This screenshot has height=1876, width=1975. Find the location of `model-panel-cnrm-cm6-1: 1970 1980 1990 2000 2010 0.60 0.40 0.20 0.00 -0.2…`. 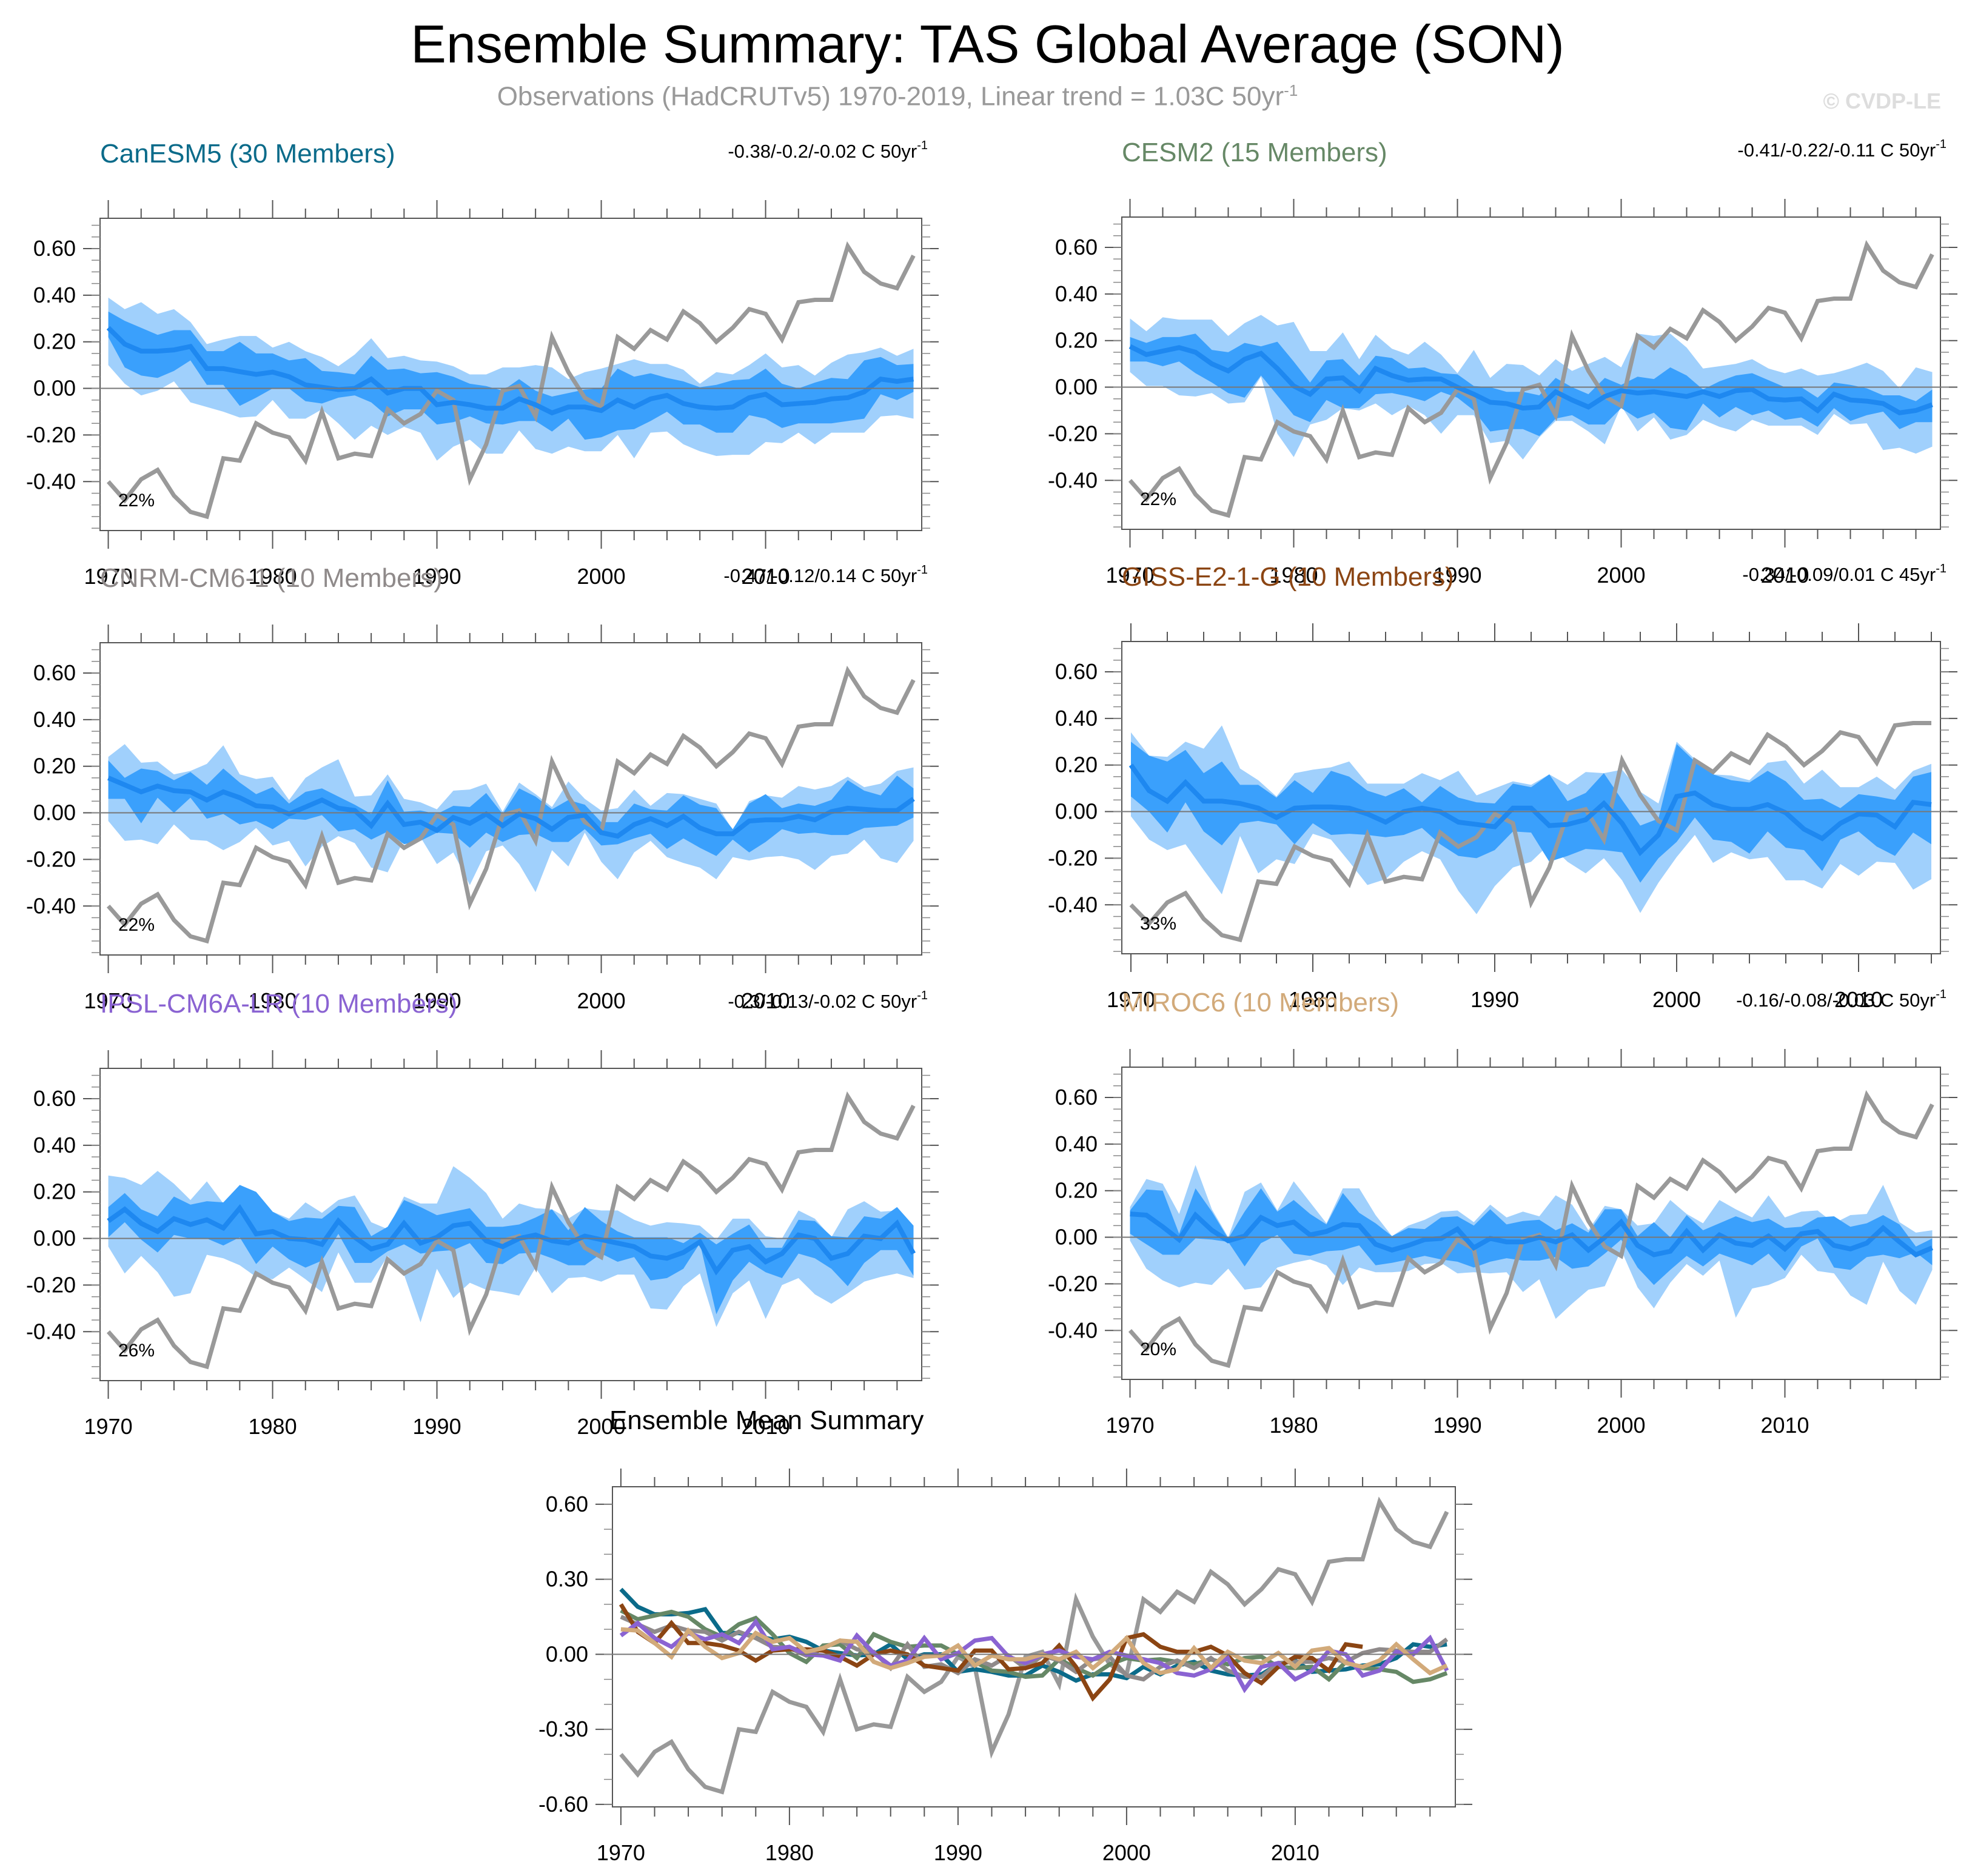

model-panel-cnrm-cm6-1: 1970 1980 1990 2000 2010 0.60 0.40 0.20 0.00 -0.2… is located at coordinates (482, 788).